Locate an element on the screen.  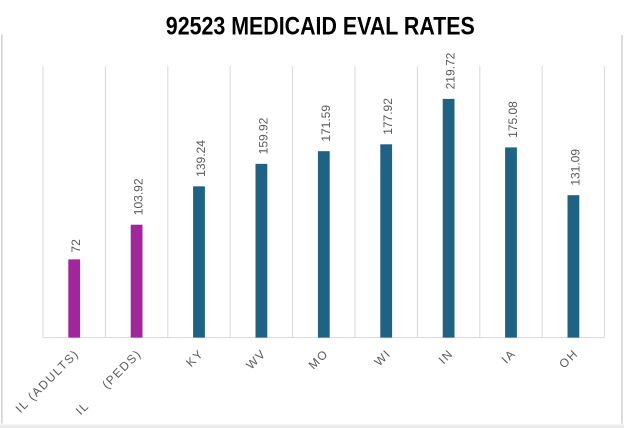
svg-text: 139.24 is located at coordinates (201, 158).